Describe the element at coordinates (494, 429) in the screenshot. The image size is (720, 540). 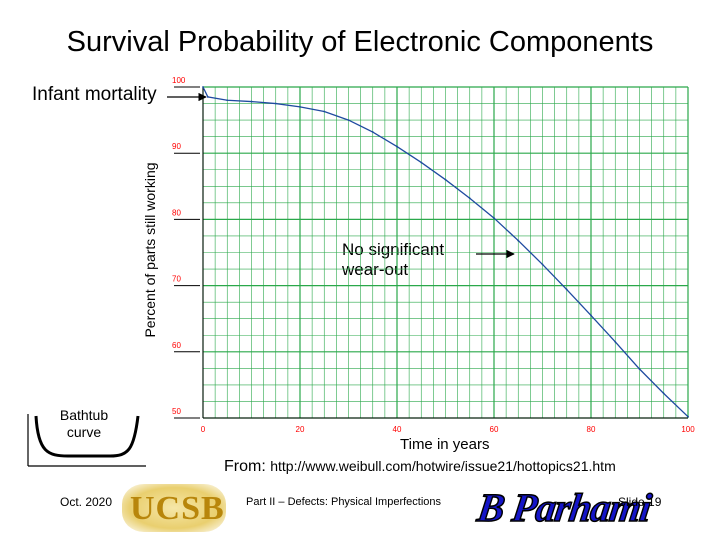
I see `x-tick-label: 60` at that location.